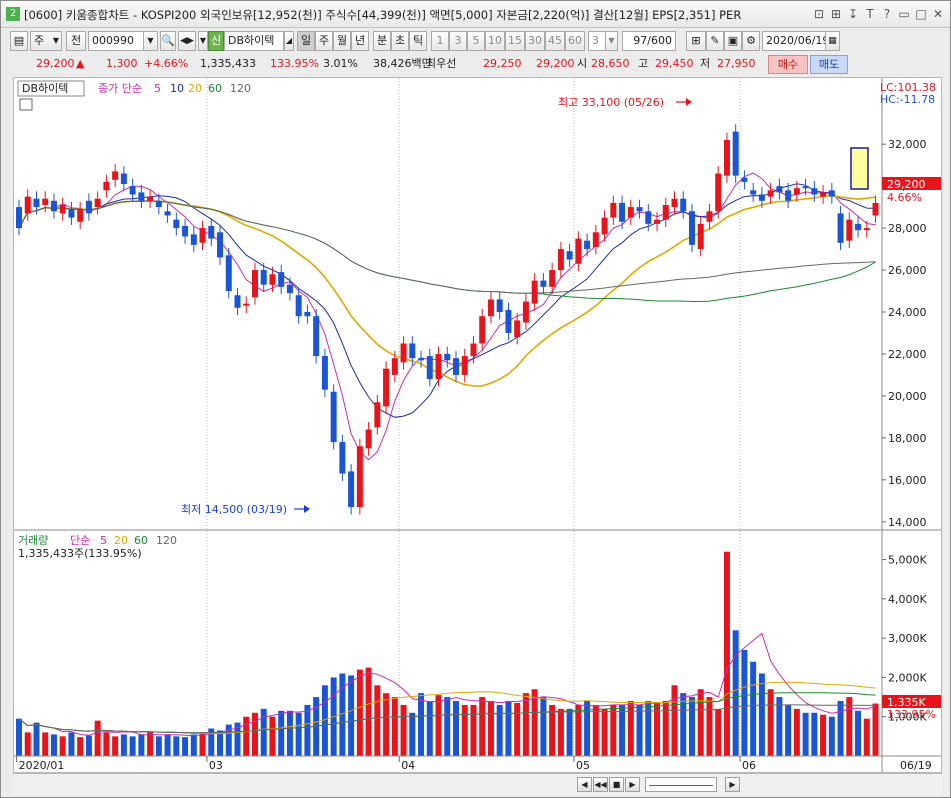  I want to click on chart-settings-icon: ⊞, so click(696, 41).